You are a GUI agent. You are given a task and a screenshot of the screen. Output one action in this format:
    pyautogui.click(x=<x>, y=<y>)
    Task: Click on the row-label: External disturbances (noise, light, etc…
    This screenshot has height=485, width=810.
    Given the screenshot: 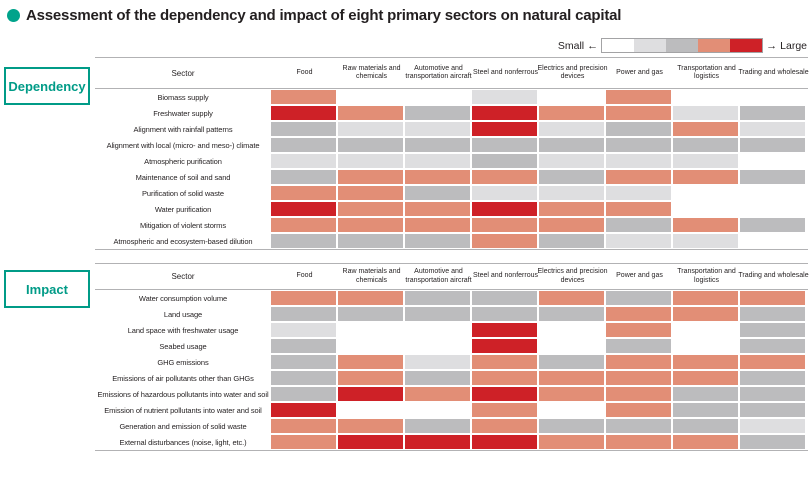 What is the action you would take?
    pyautogui.click(x=183, y=442)
    